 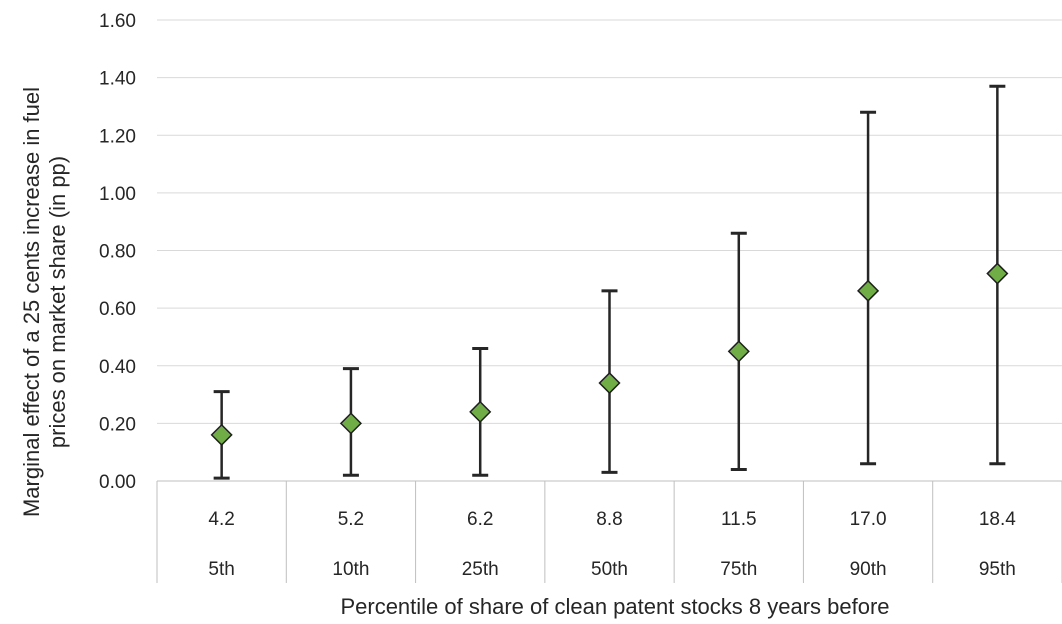 I want to click on y-tick-label: 1.20, so click(x=117, y=136).